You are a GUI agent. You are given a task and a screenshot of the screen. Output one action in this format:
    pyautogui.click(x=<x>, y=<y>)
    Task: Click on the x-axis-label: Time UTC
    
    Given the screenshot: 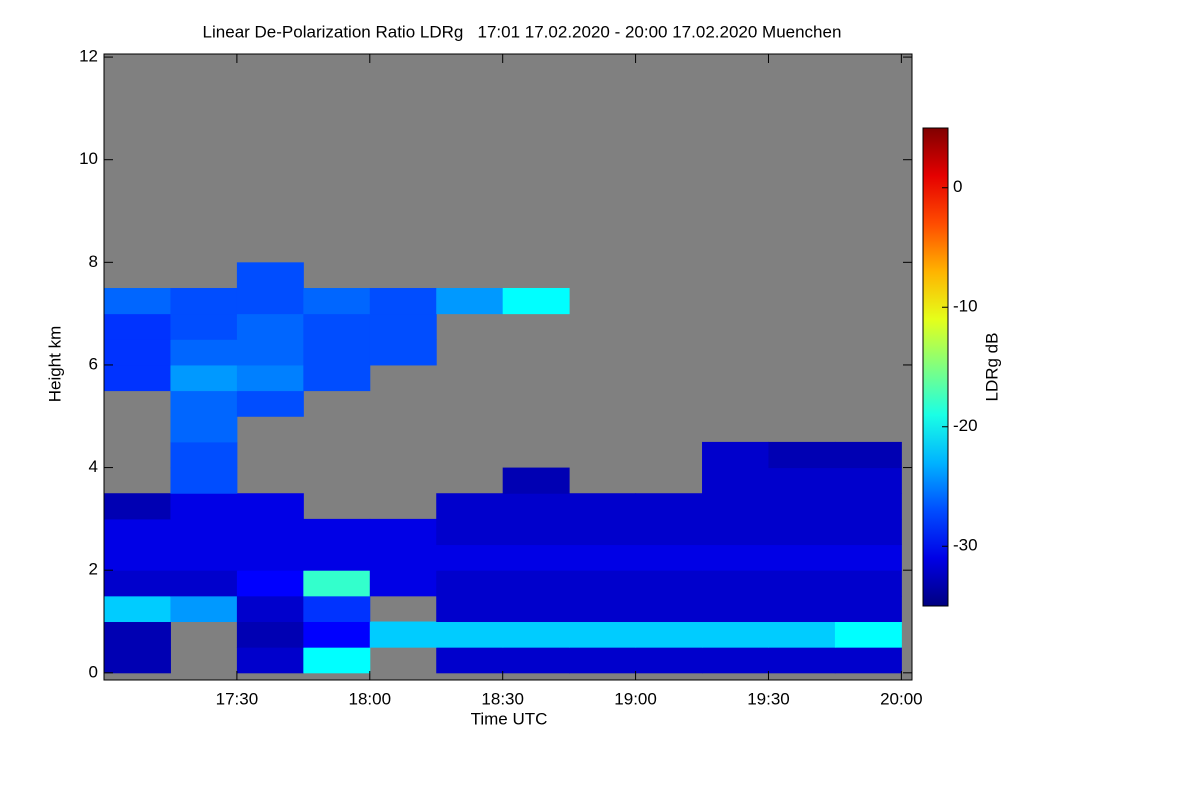 What is the action you would take?
    pyautogui.click(x=509, y=718)
    